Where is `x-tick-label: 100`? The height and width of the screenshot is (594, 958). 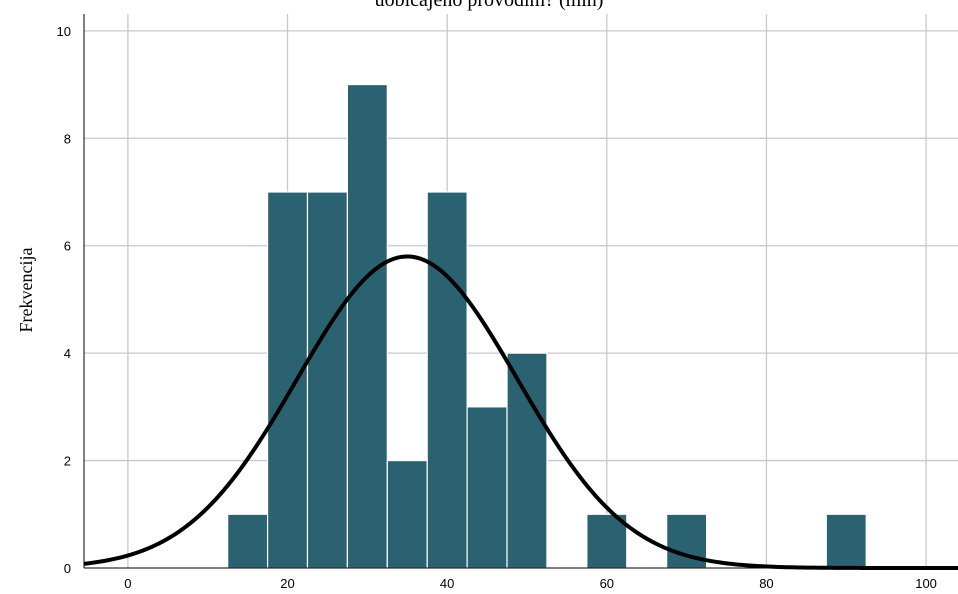
x-tick-label: 100 is located at coordinates (926, 583).